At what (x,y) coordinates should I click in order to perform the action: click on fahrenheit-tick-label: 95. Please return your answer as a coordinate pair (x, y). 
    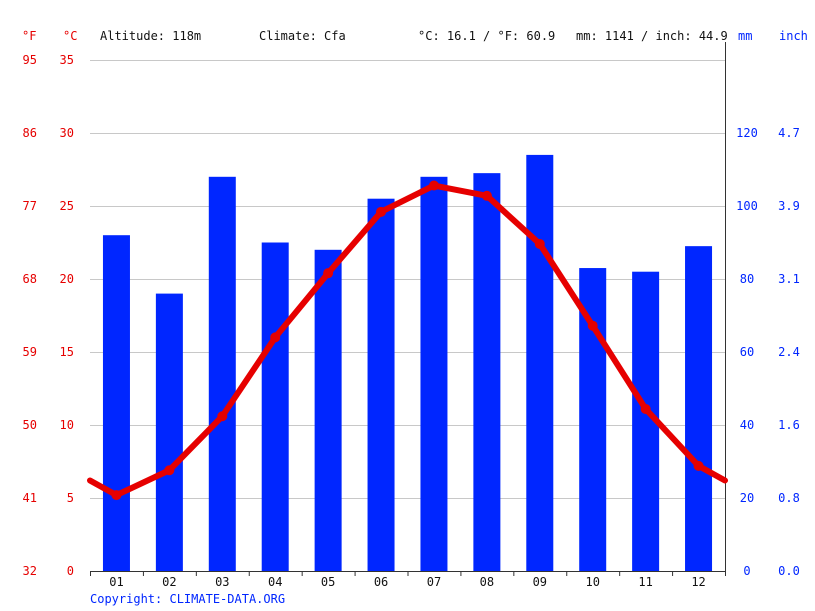
    Looking at the image, I should click on (30, 60).